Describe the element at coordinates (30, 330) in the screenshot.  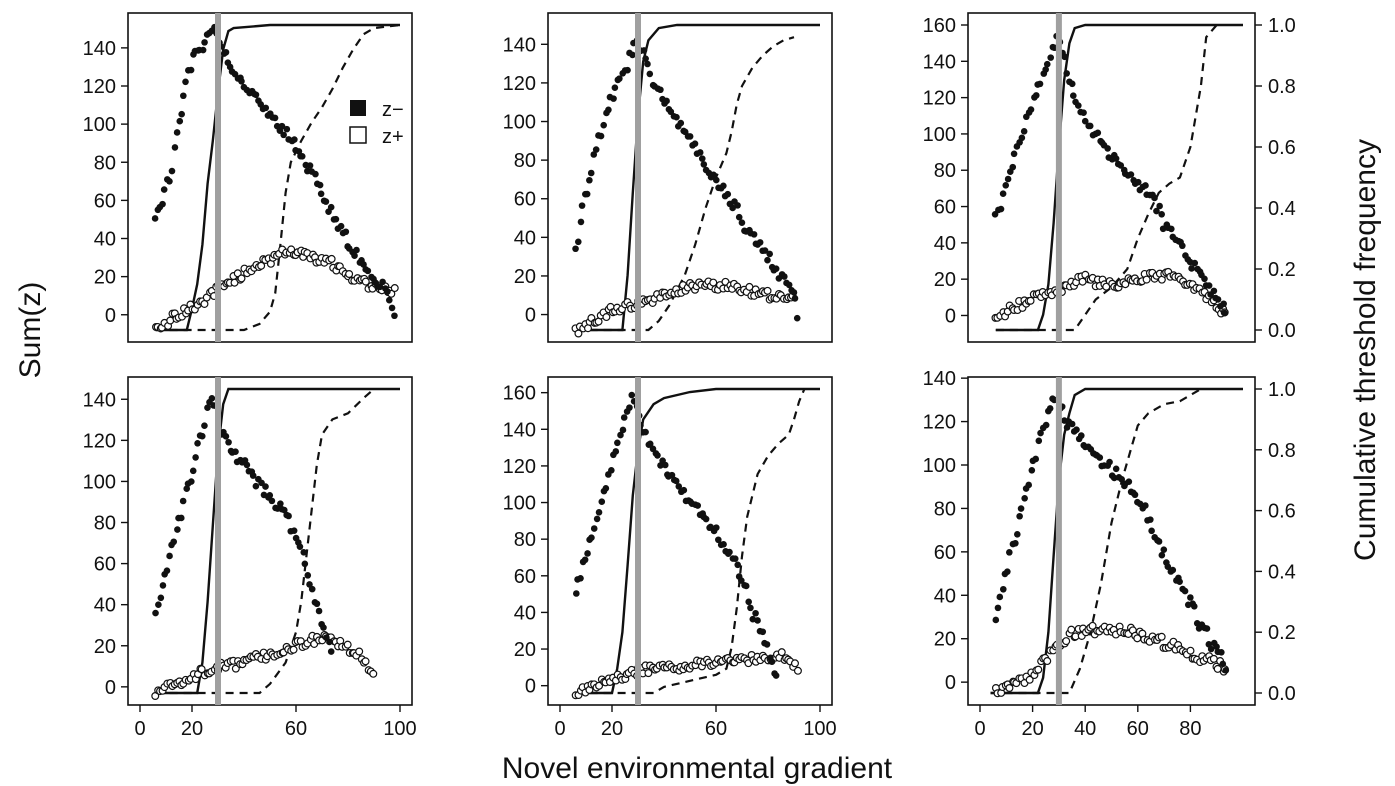
I see `y-axis-label-left: Sum(z)` at that location.